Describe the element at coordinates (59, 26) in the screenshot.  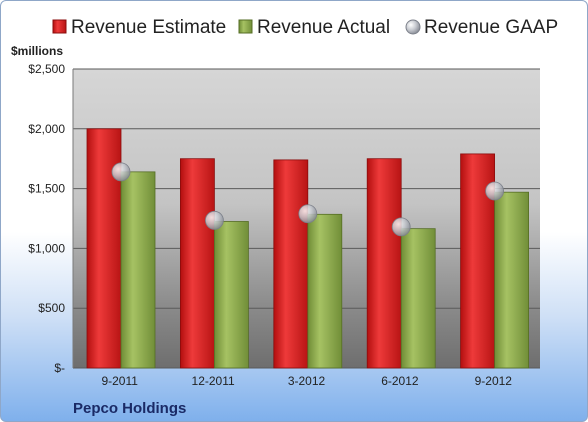
I see `legend-swatch-revenue-estimate` at that location.